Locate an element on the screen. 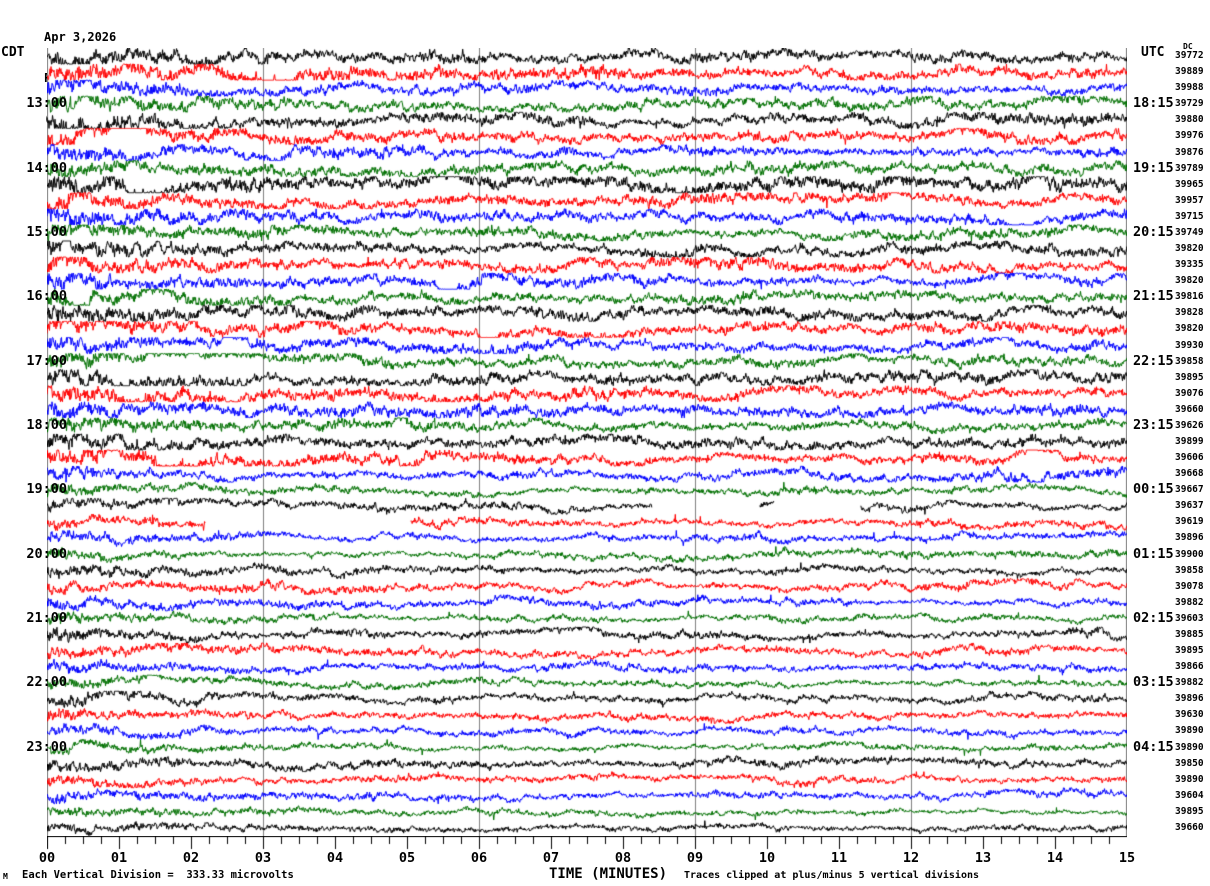  dc-value: 39604 is located at coordinates (1189, 795).